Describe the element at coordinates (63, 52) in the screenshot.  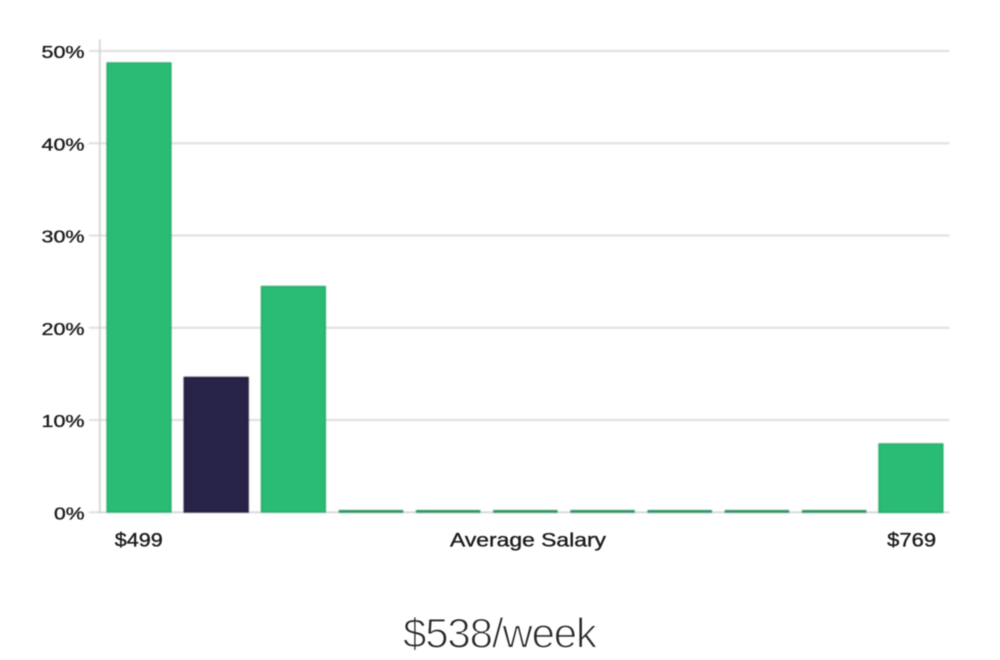
I see `svg-text: 50%` at that location.